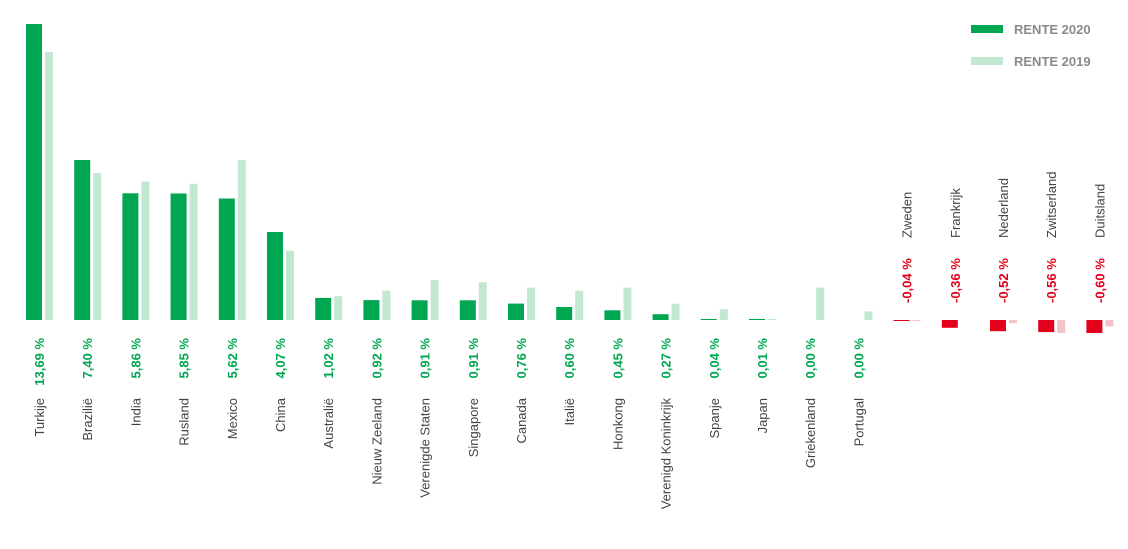  I want to click on category-label-nieuw-zeeland: Nieuw Zeeland, so click(376, 441).